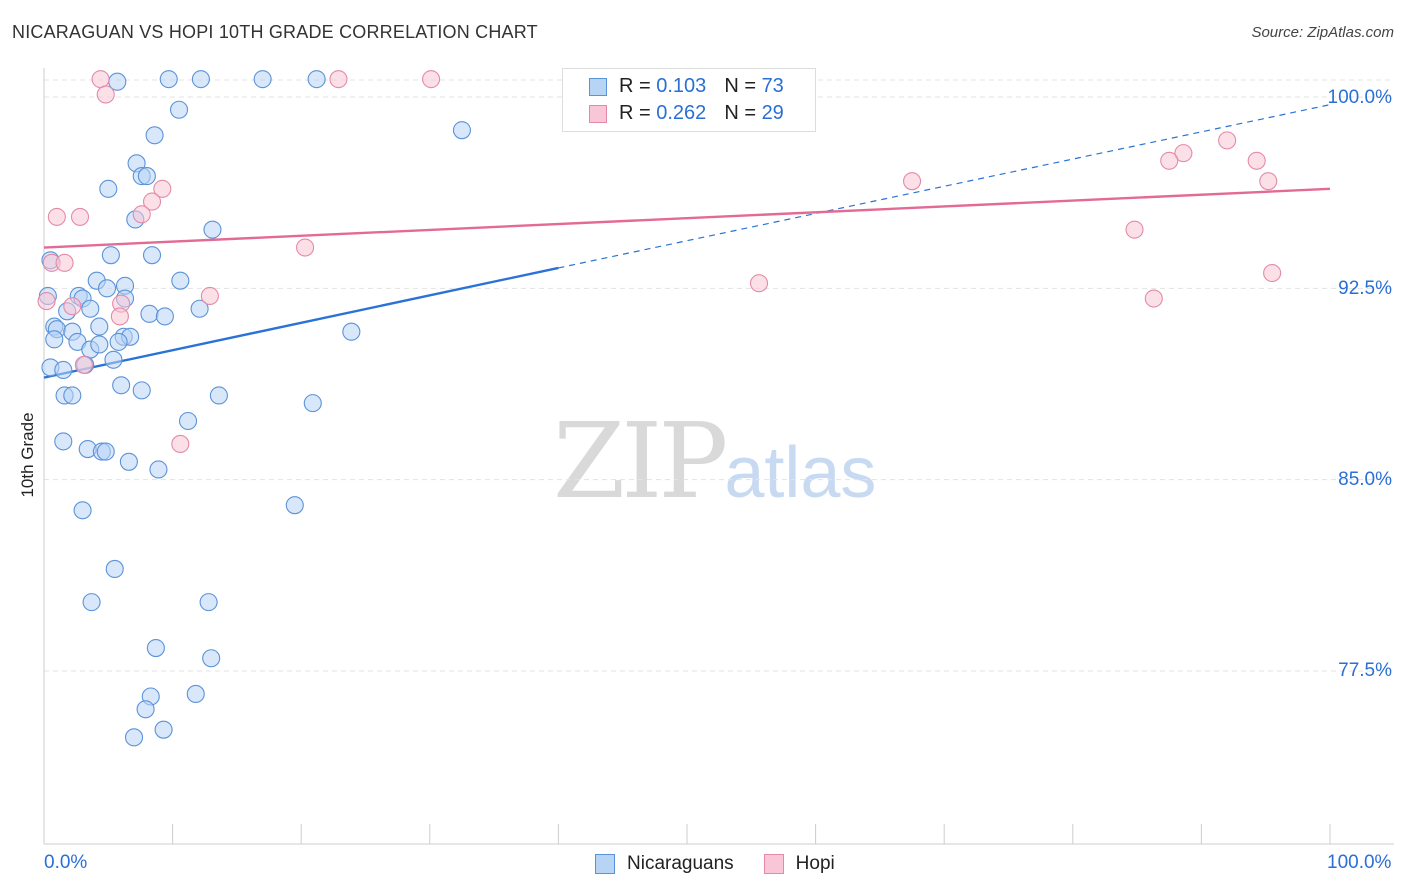 Image resolution: width=1406 pixels, height=892 pixels. I want to click on legend-row-nicaraguans: R = 0.103 N = 73, so click(673, 86).